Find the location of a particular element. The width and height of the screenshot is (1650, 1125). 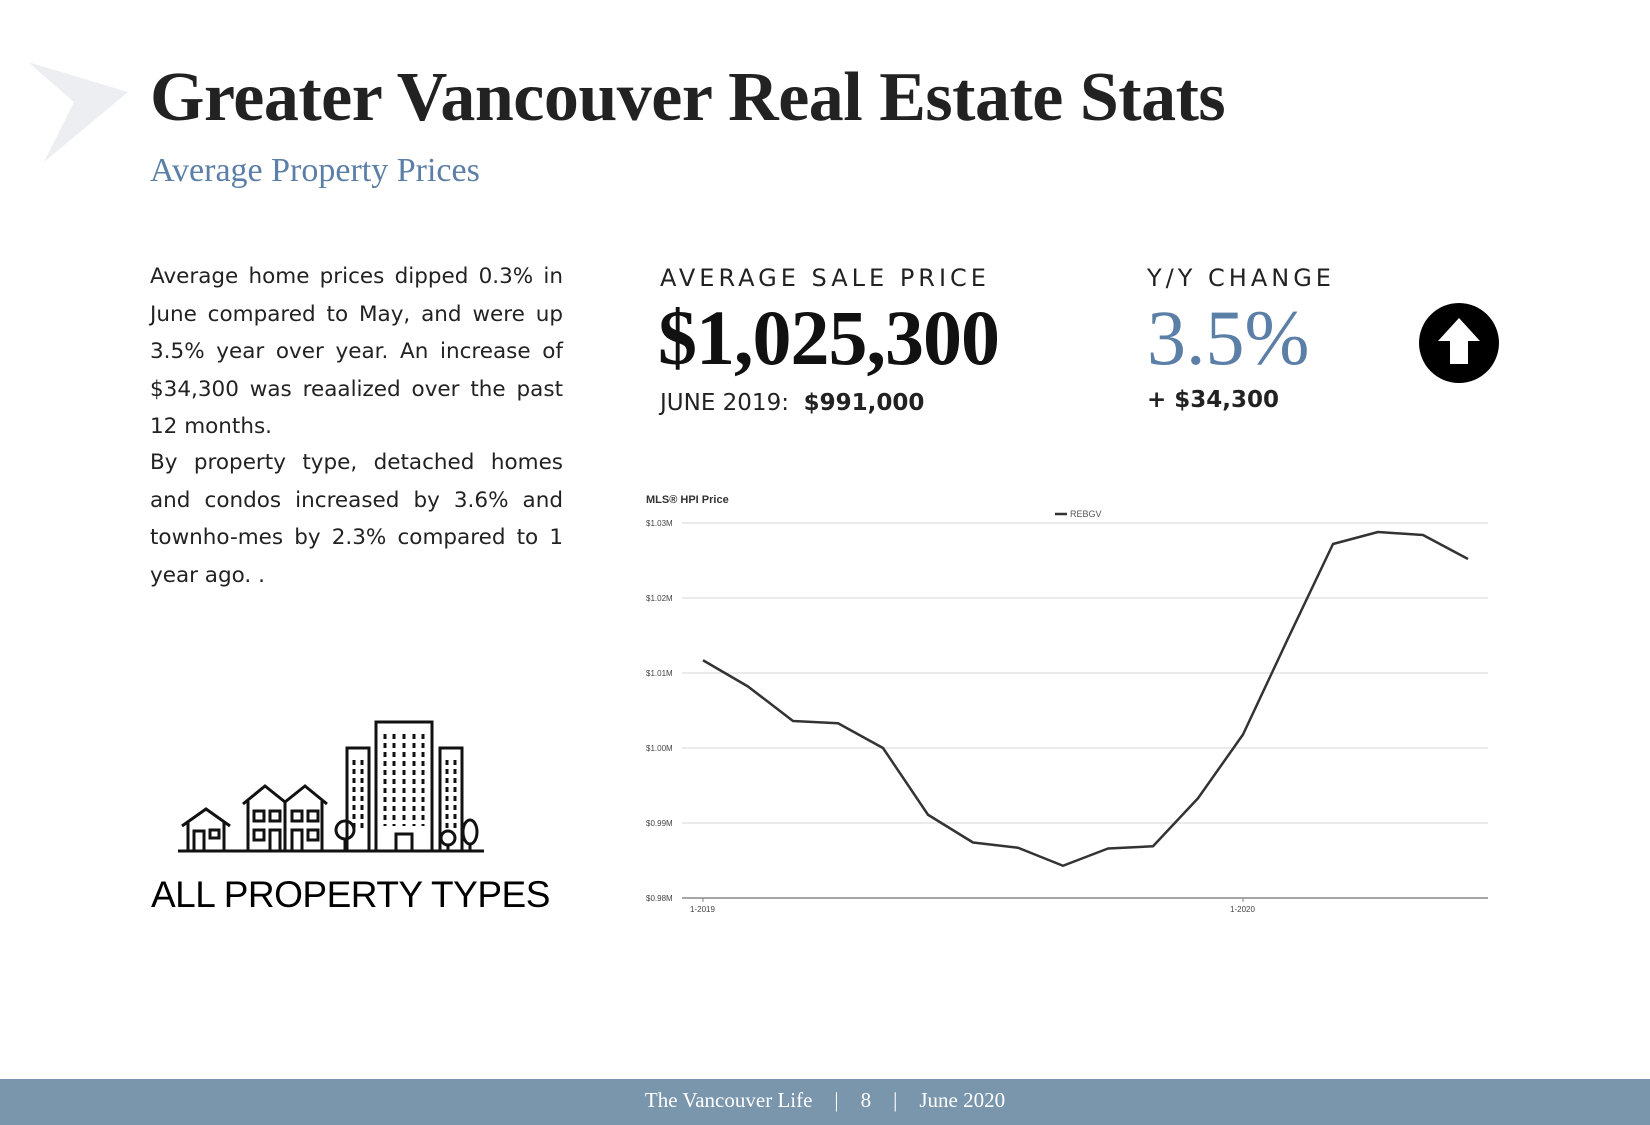

yy-change-amount: + $34,300 is located at coordinates (1213, 400).